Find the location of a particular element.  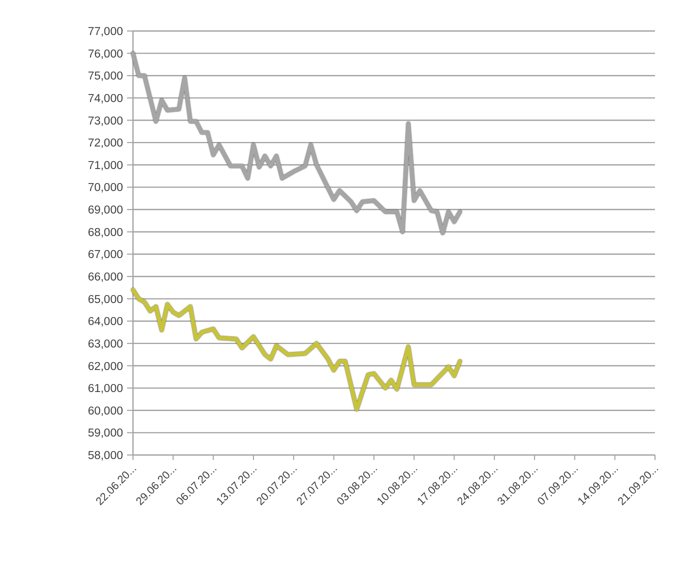

y-tick-label: 74,000 is located at coordinates (105, 98).